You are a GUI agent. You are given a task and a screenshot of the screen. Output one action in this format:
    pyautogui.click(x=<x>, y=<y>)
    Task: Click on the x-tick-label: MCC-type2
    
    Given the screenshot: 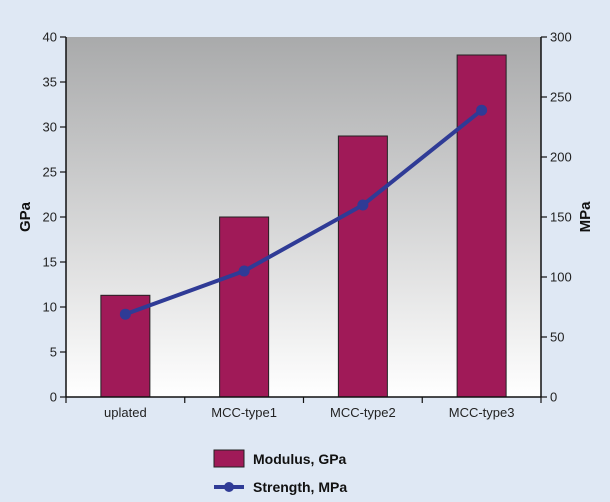 What is the action you would take?
    pyautogui.click(x=363, y=412)
    